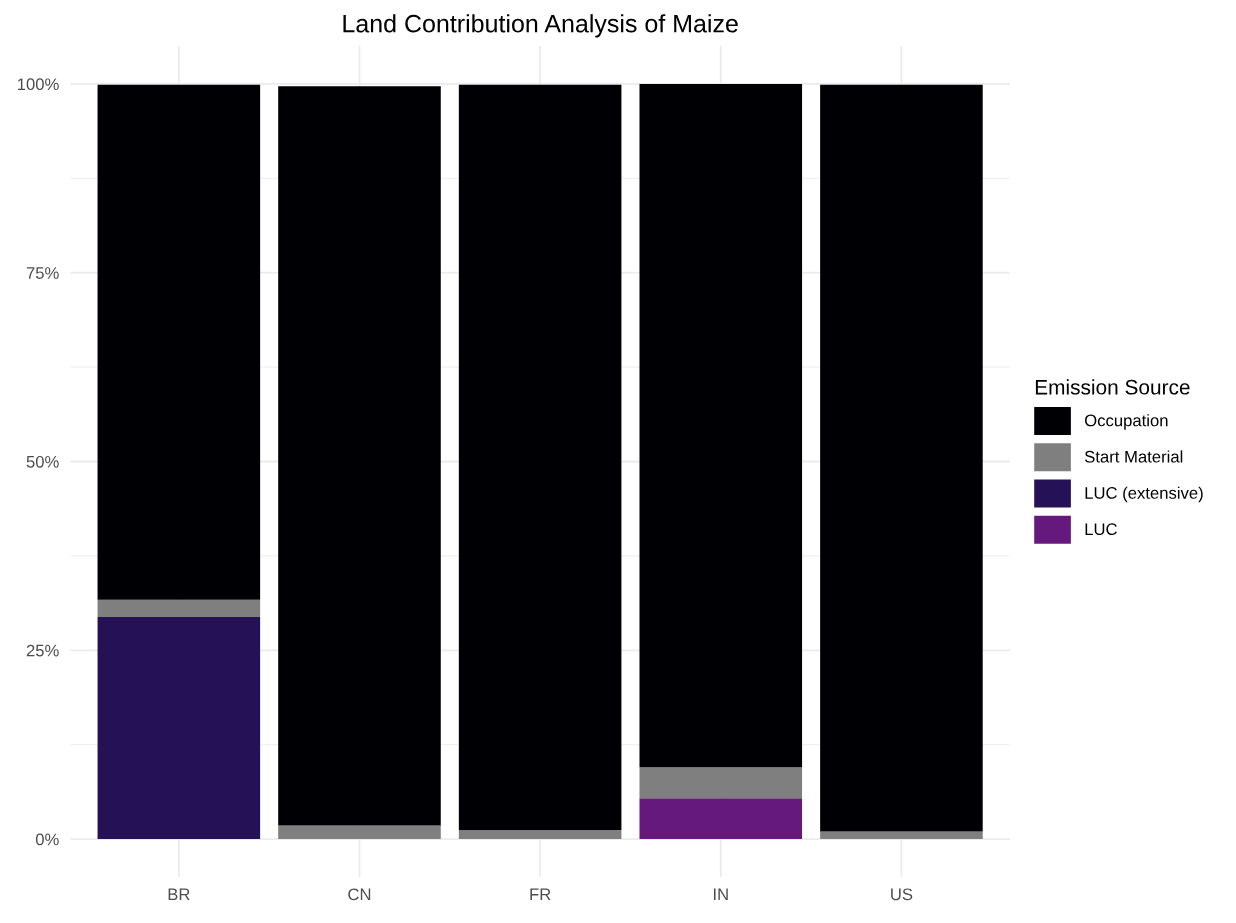  I want to click on x-tick-label: CN, so click(359, 894).